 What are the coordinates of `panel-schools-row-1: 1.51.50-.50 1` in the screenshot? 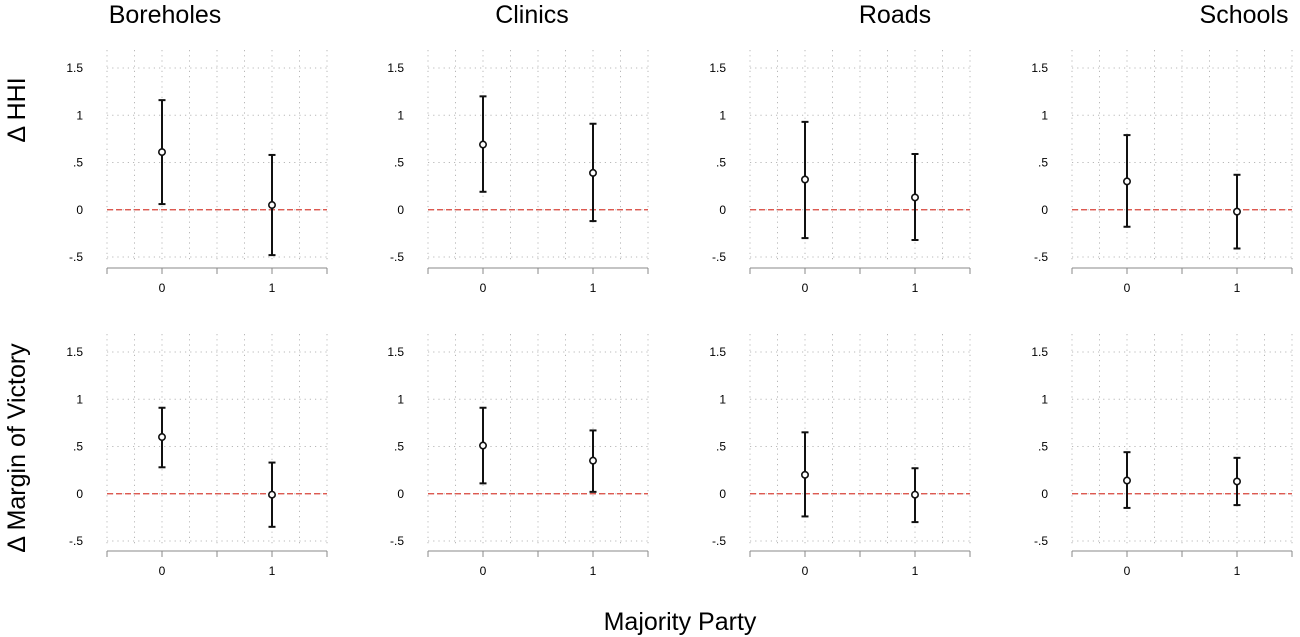 It's located at (1162, 456).